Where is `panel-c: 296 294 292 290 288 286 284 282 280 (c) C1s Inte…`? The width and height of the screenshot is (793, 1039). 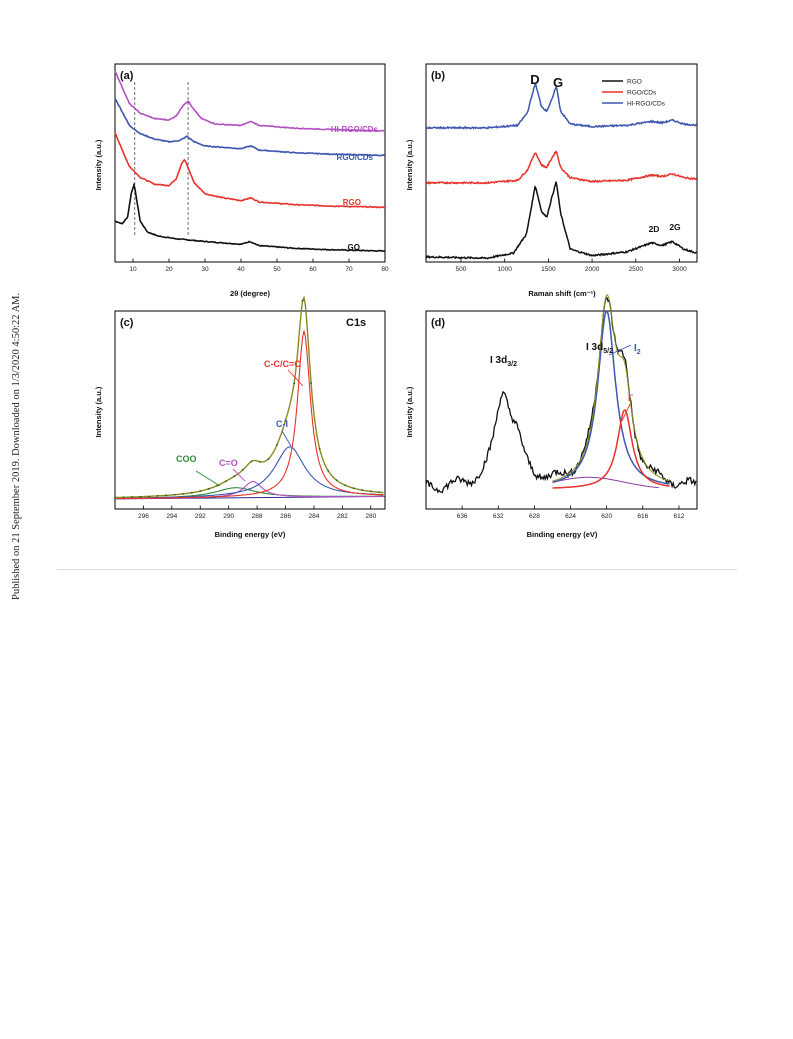
panel-c: 296 294 292 290 288 286 284 282 280 (c) C1s Inte… is located at coordinates (240, 423).